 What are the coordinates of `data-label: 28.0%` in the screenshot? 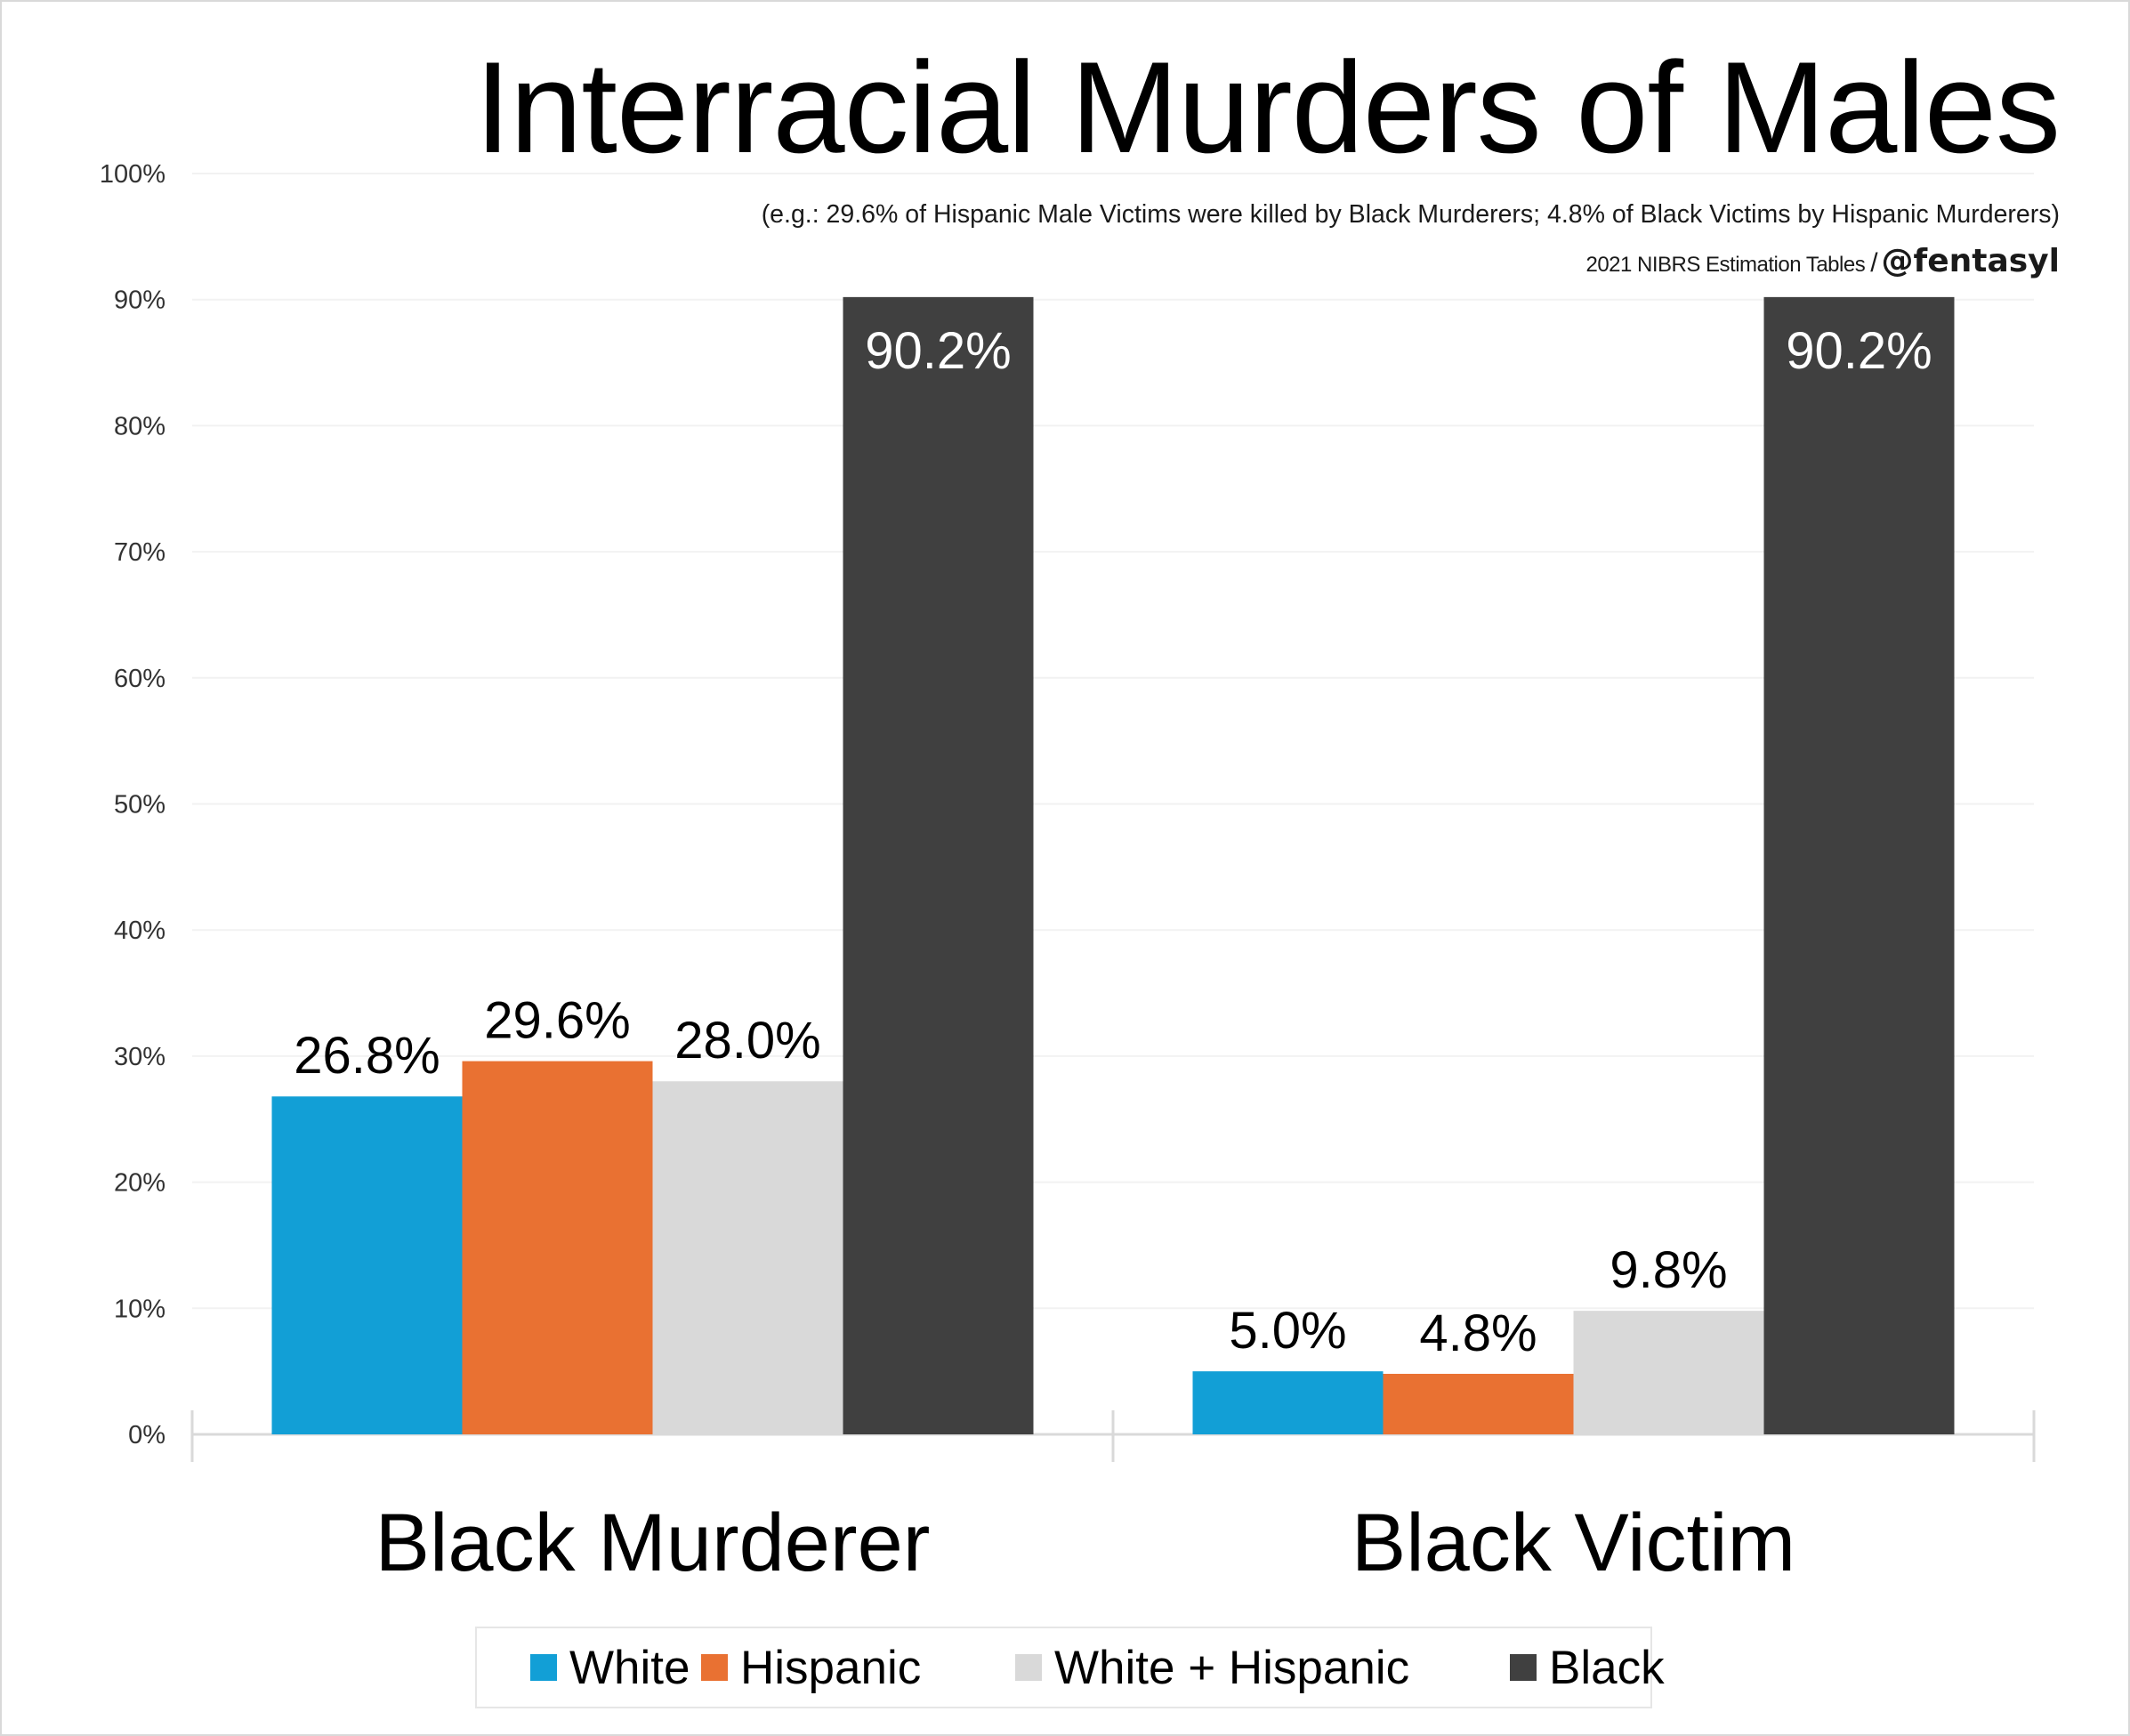 It's located at (747, 1041).